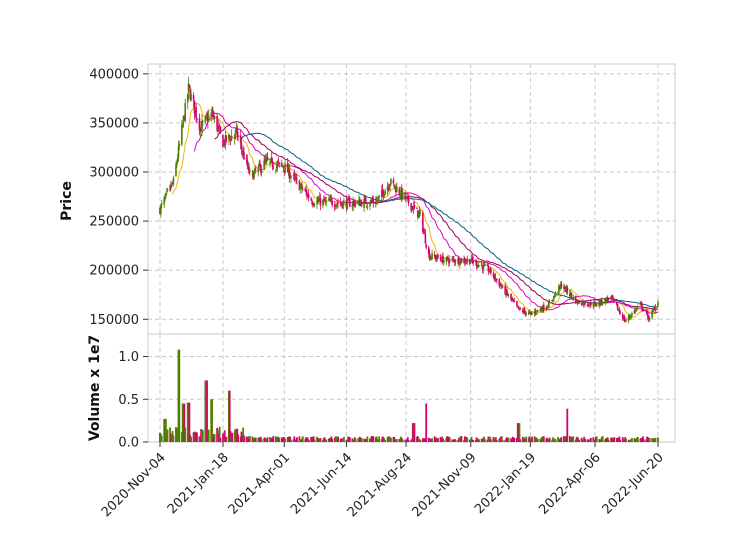 This screenshot has width=750, height=539. I want to click on price-tick-label: 150000, so click(114, 320).